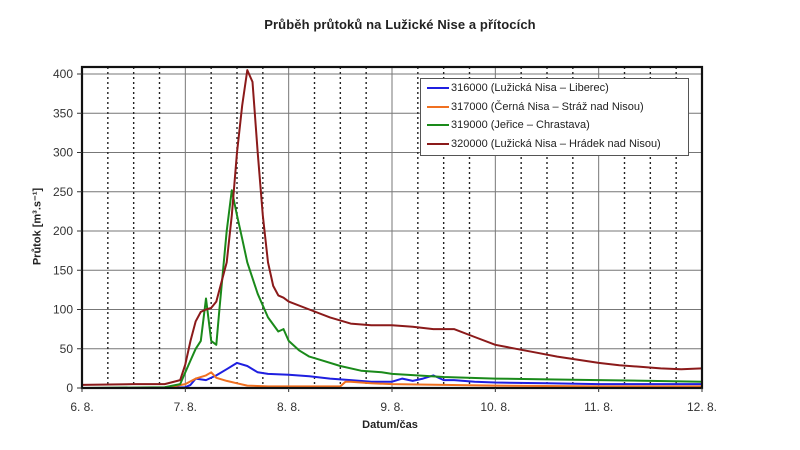 This screenshot has height=450, width=800. What do you see at coordinates (81, 407) in the screenshot?
I see `x-tick-label: 6. 8.` at bounding box center [81, 407].